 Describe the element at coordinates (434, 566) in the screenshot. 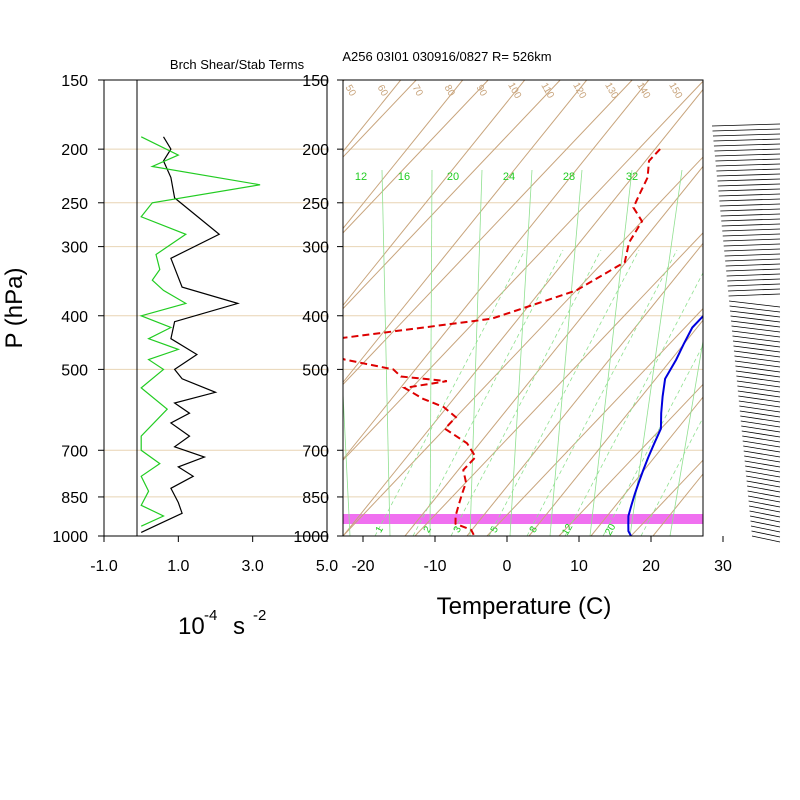

I see `right-x-tick-label: -10` at that location.